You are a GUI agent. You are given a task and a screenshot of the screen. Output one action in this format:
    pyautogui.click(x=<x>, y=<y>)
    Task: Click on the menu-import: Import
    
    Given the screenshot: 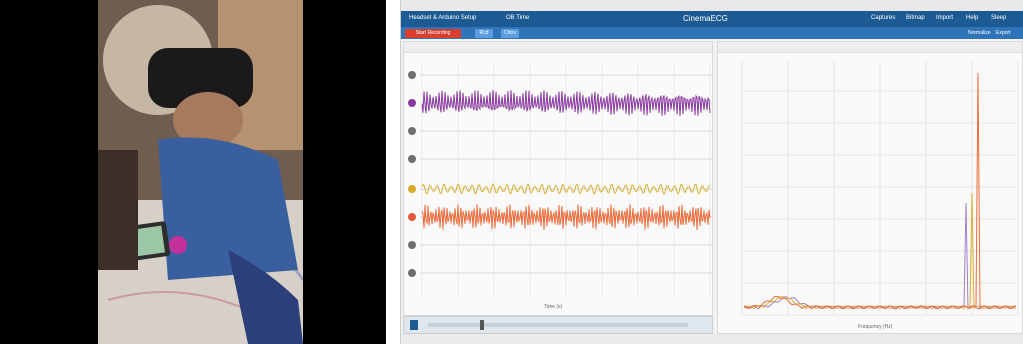 What is the action you would take?
    pyautogui.click(x=945, y=18)
    